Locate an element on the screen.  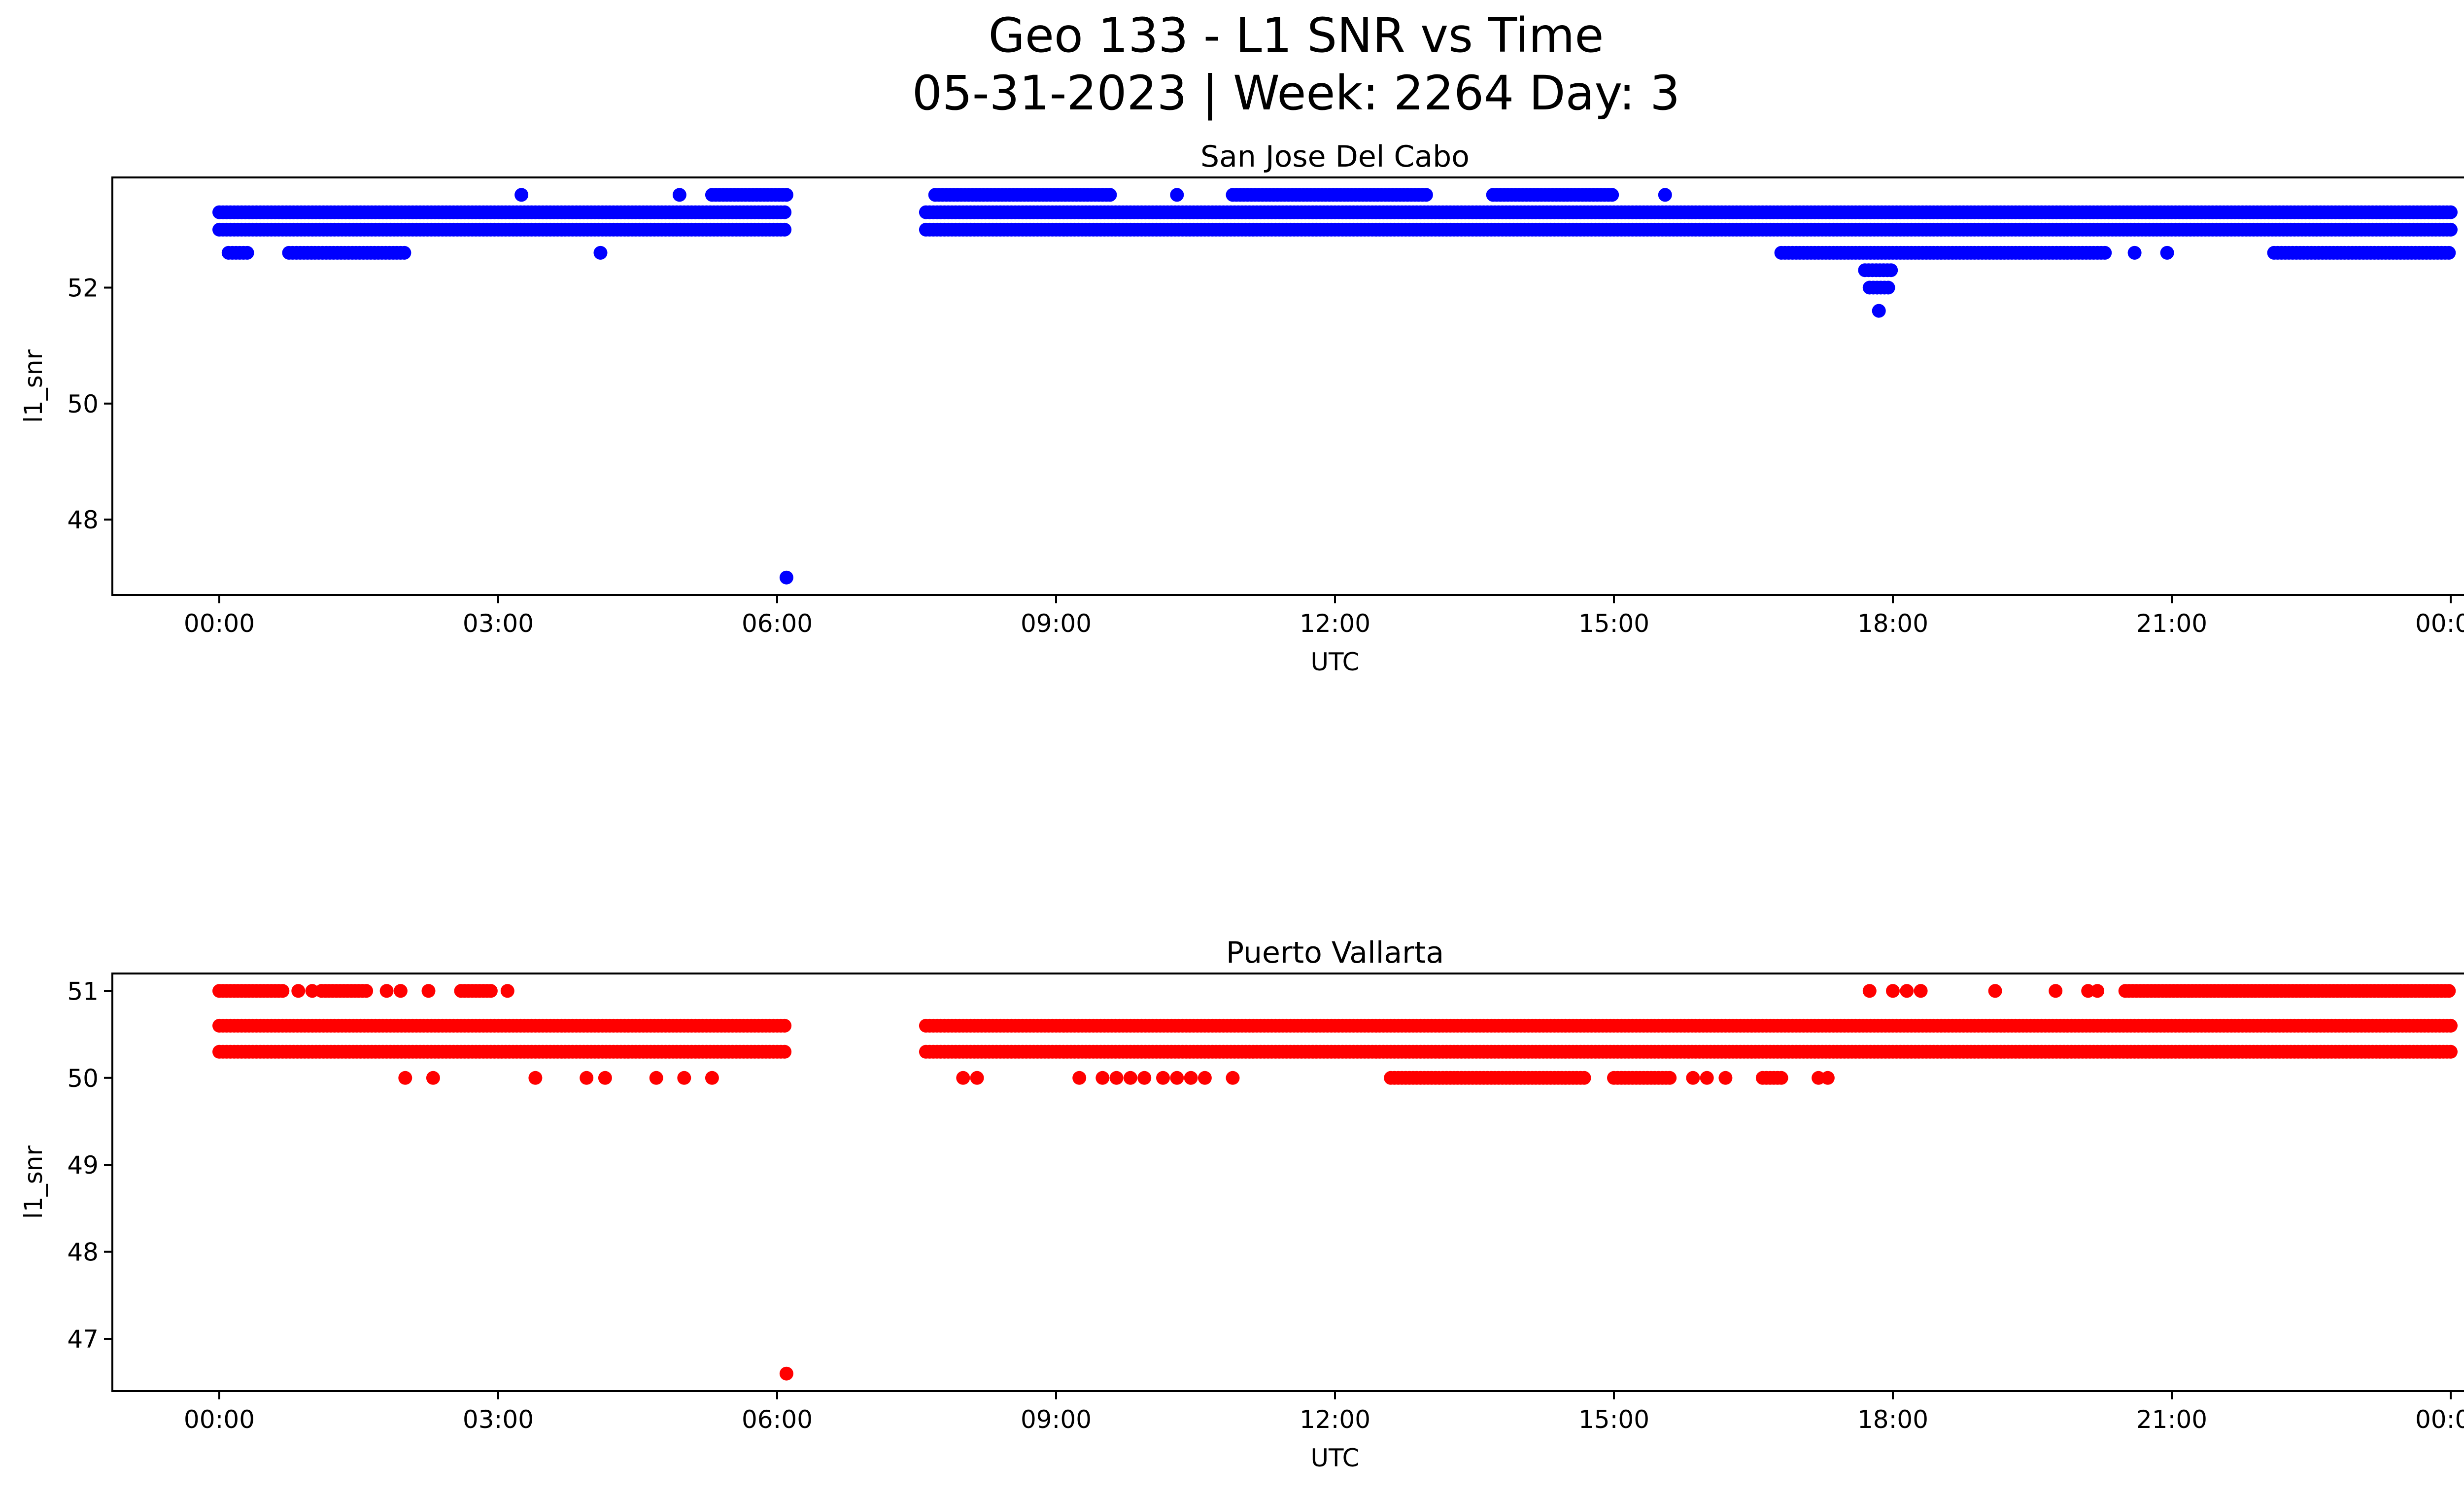
y-tick-label: 50 is located at coordinates (83, 1078).